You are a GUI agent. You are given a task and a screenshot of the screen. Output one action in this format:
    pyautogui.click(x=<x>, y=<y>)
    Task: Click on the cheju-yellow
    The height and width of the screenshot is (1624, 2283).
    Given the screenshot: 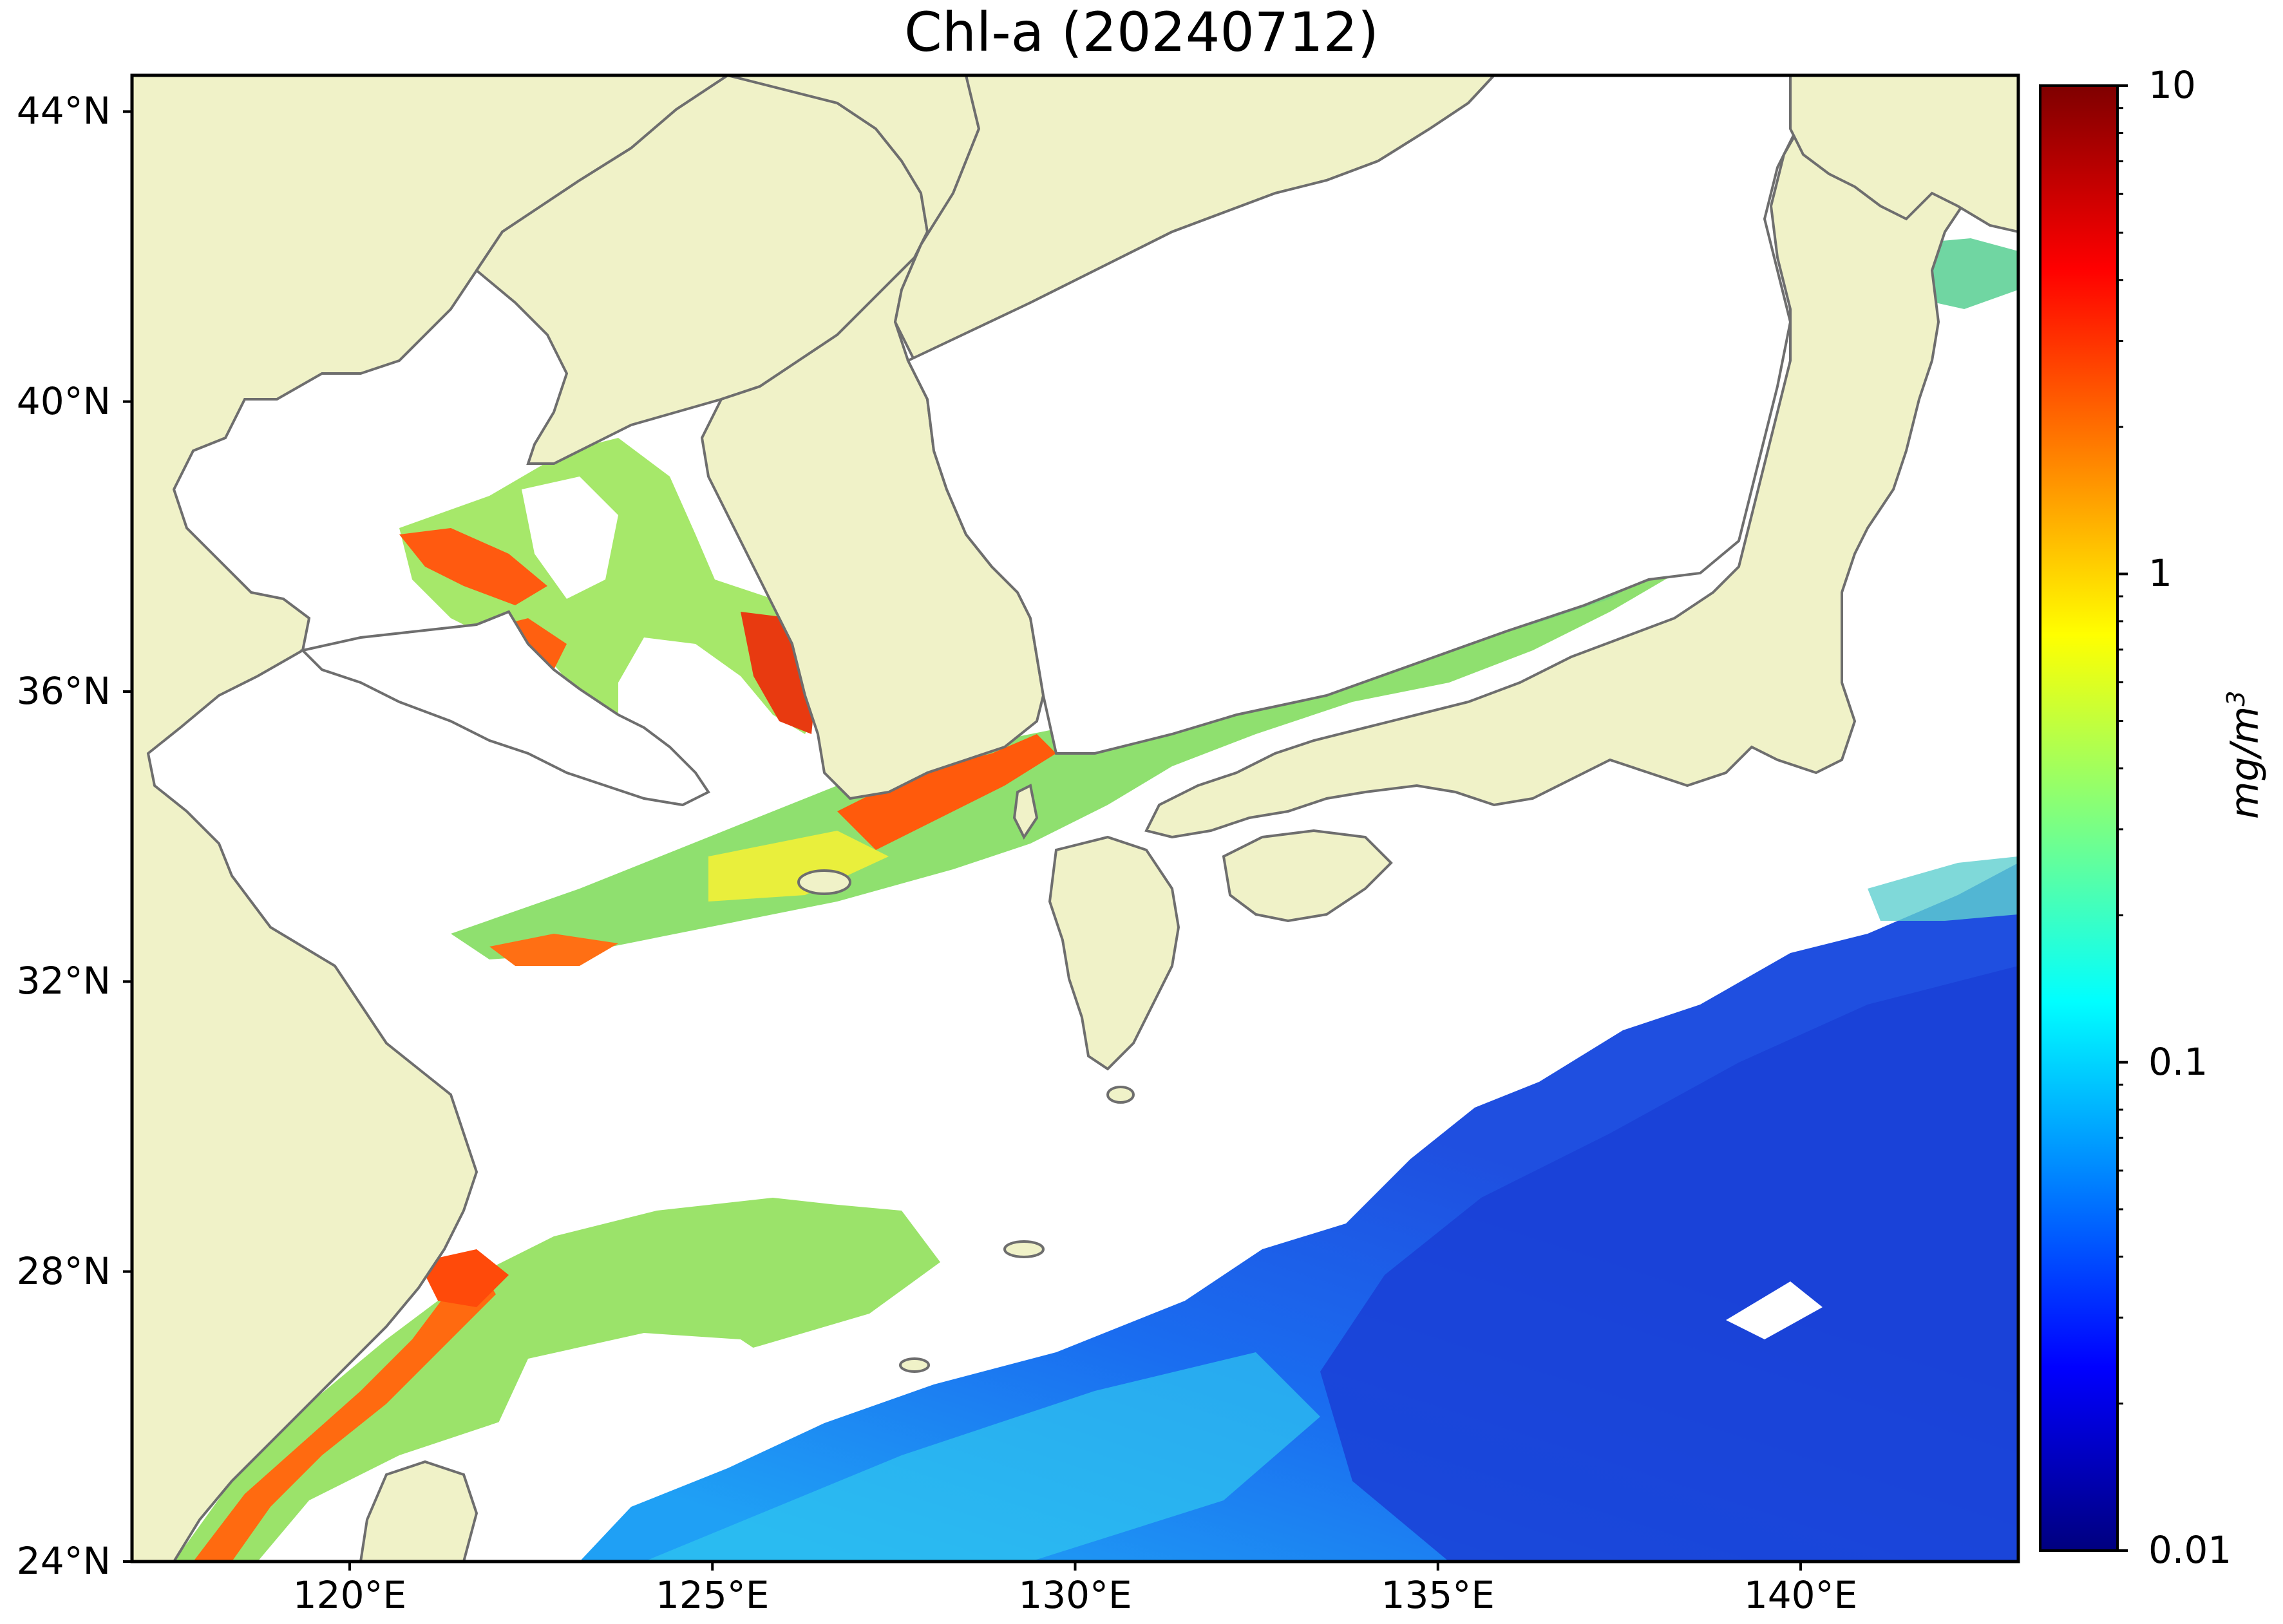 What is the action you would take?
    pyautogui.click(x=798, y=867)
    